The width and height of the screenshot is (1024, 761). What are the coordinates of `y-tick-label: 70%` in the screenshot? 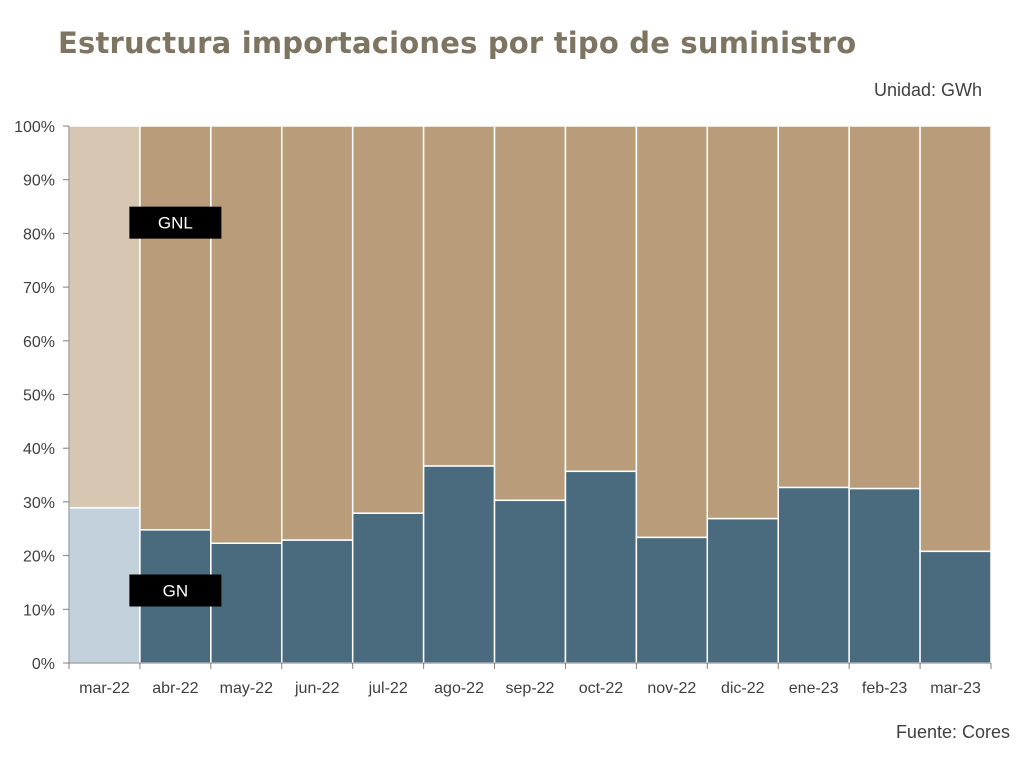 It's located at (39, 288).